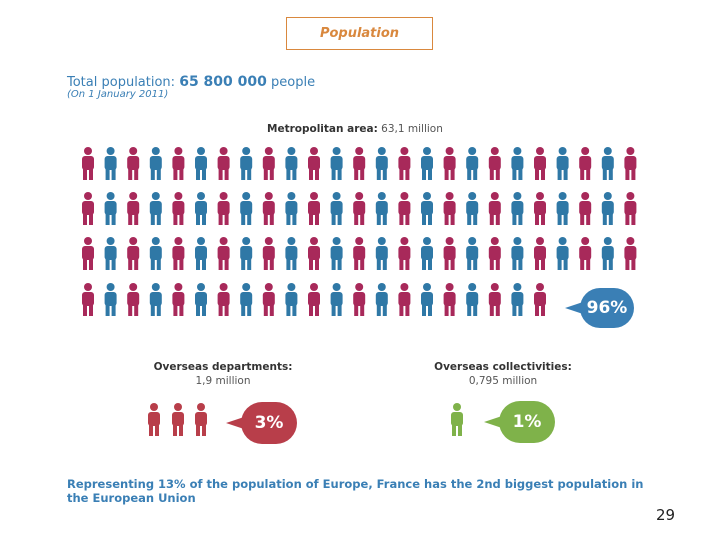 This screenshot has height=540, width=720. I want to click on page-number: 29, so click(666, 515).